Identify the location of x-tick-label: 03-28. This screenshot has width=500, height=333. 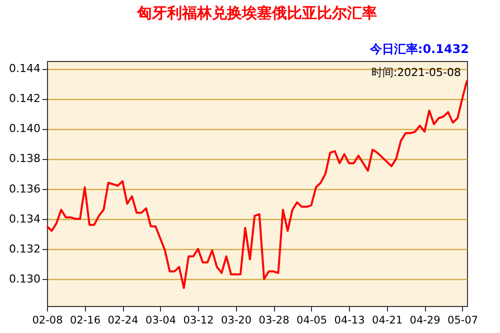
(274, 320).